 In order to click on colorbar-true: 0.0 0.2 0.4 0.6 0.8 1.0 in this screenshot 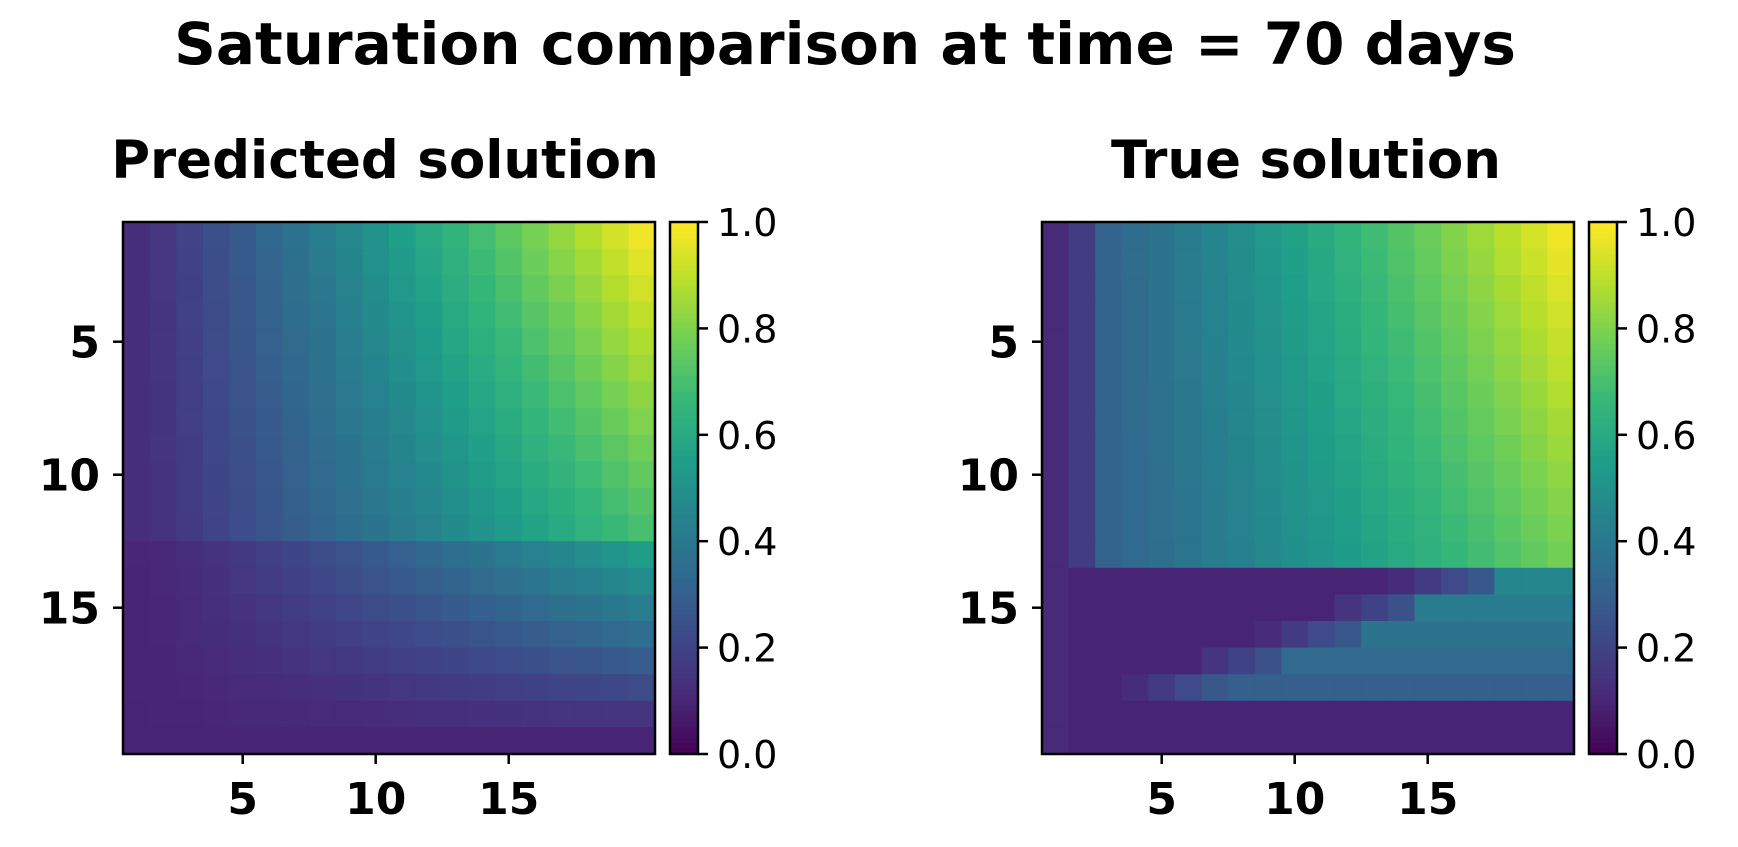, I will do `click(1641, 489)`.